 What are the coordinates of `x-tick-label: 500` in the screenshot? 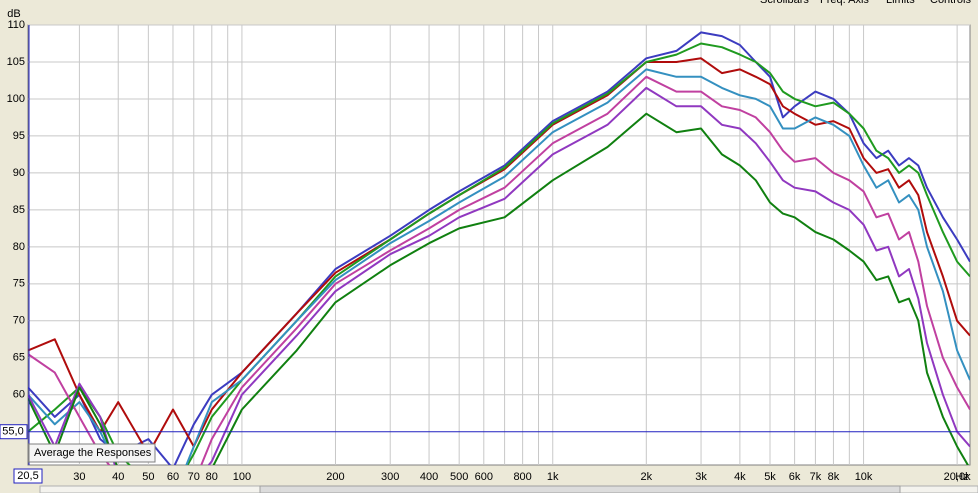 It's located at (459, 477).